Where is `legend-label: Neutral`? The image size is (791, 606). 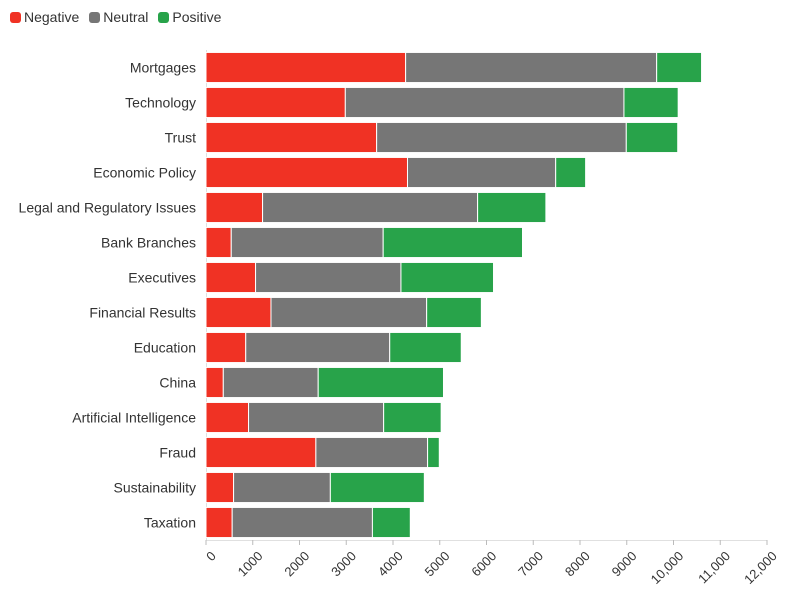
legend-label: Neutral is located at coordinates (126, 17).